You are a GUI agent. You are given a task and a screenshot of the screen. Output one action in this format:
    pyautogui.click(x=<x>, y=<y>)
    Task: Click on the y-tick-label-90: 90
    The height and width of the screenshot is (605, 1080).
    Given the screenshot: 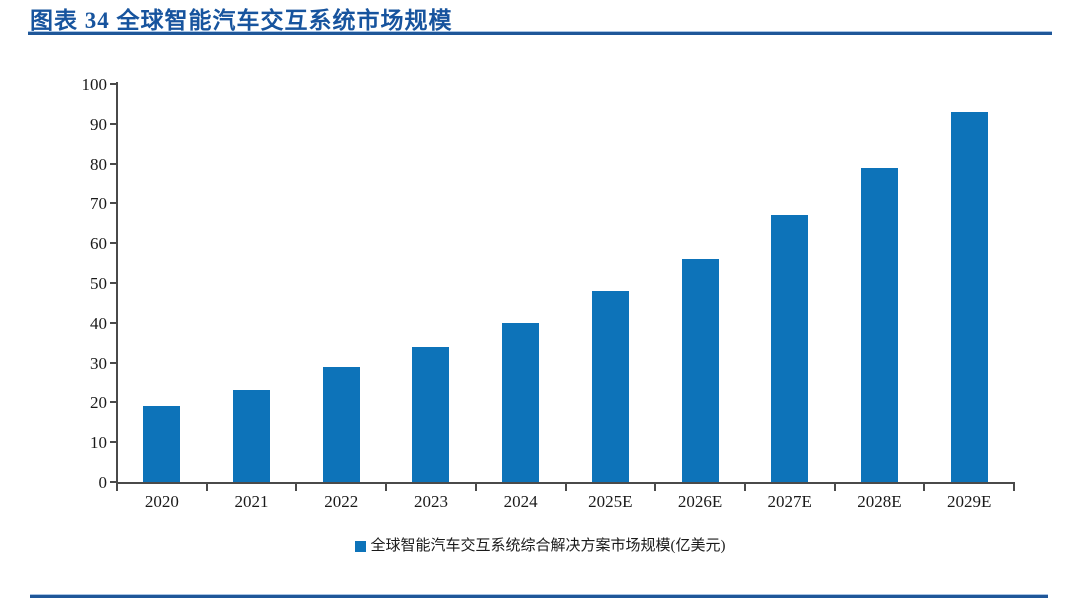 What is the action you would take?
    pyautogui.click(x=98, y=124)
    